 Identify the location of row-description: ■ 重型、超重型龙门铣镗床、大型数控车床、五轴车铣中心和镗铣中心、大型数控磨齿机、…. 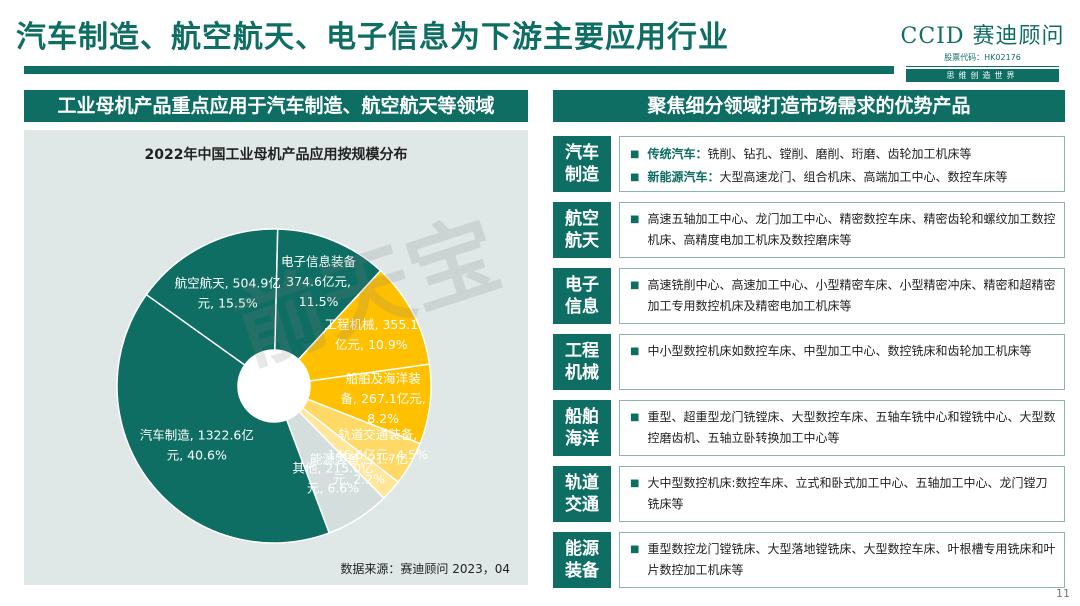
(842, 428).